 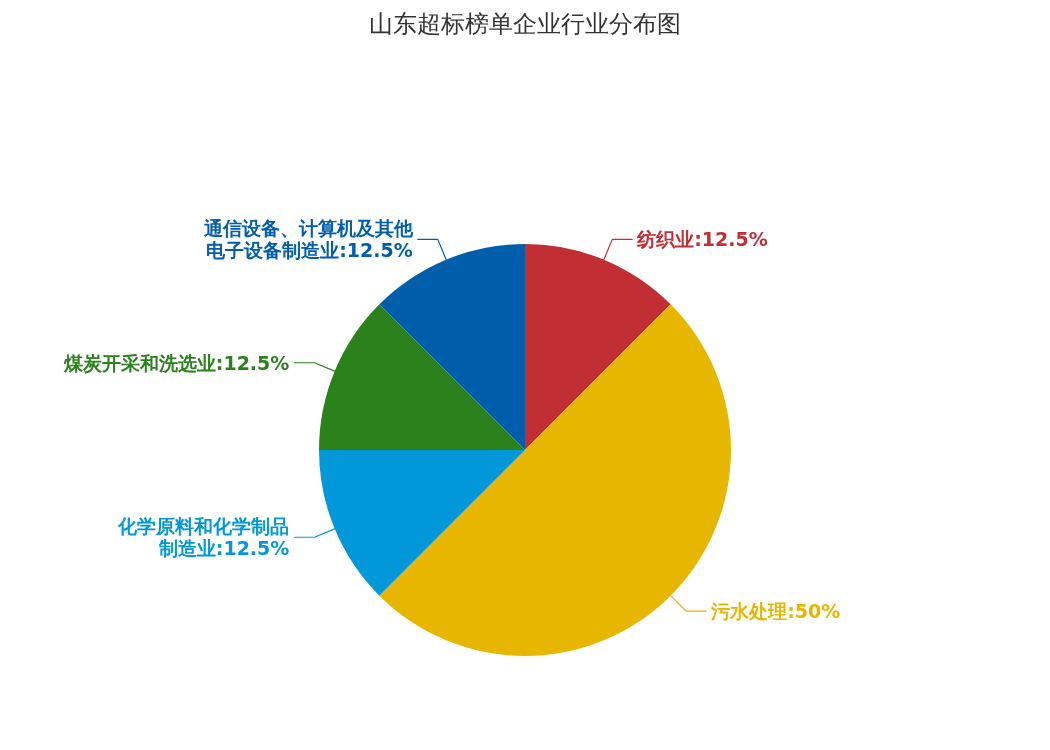 I want to click on title: 山东超标榜单企业行业分布图, so click(x=525, y=24).